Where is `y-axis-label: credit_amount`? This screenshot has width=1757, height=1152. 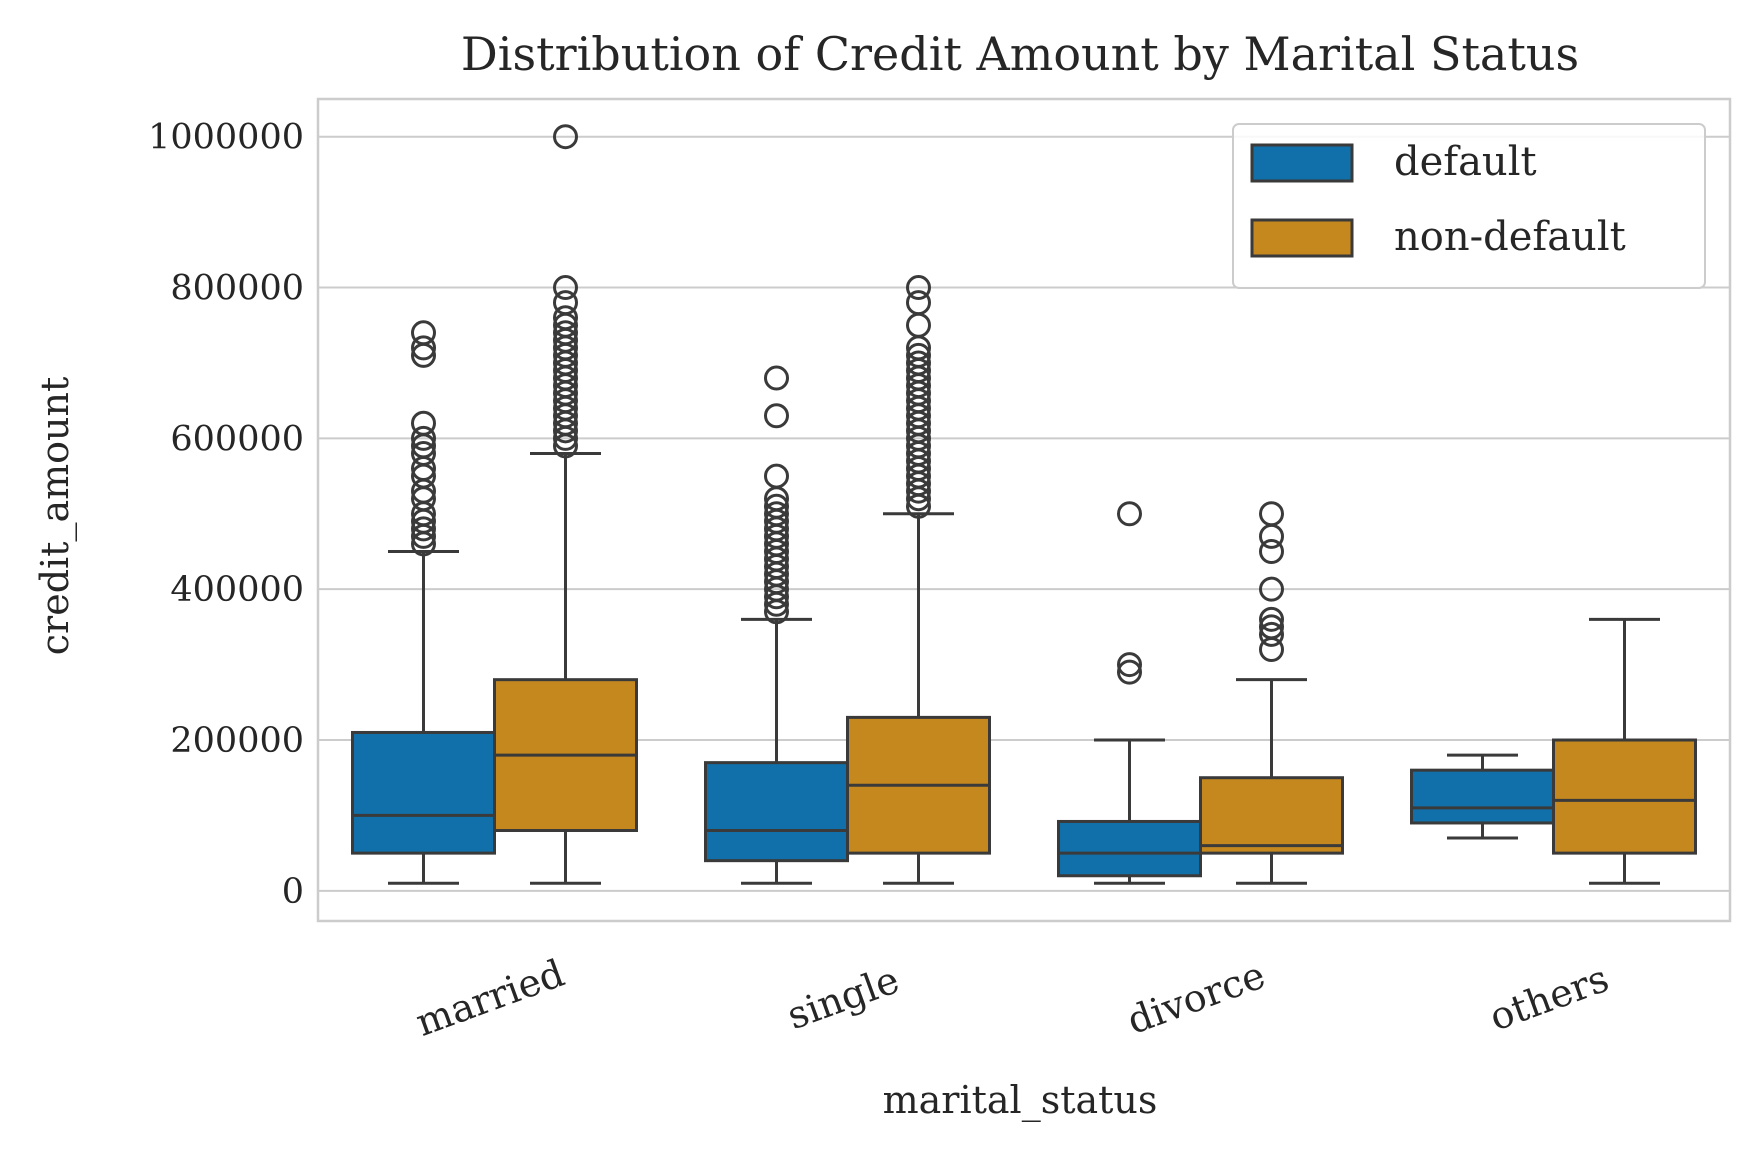 y-axis-label: credit_amount is located at coordinates (55, 516).